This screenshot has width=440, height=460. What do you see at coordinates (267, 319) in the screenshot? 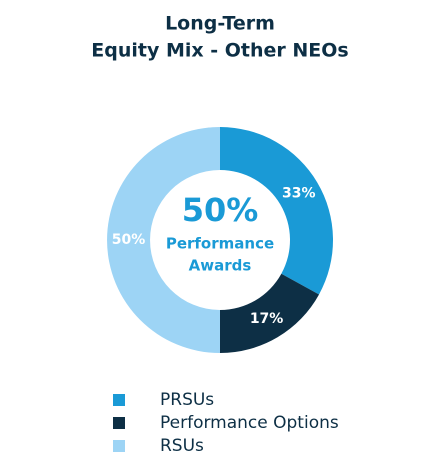
I see `value-label: 17%` at bounding box center [267, 319].